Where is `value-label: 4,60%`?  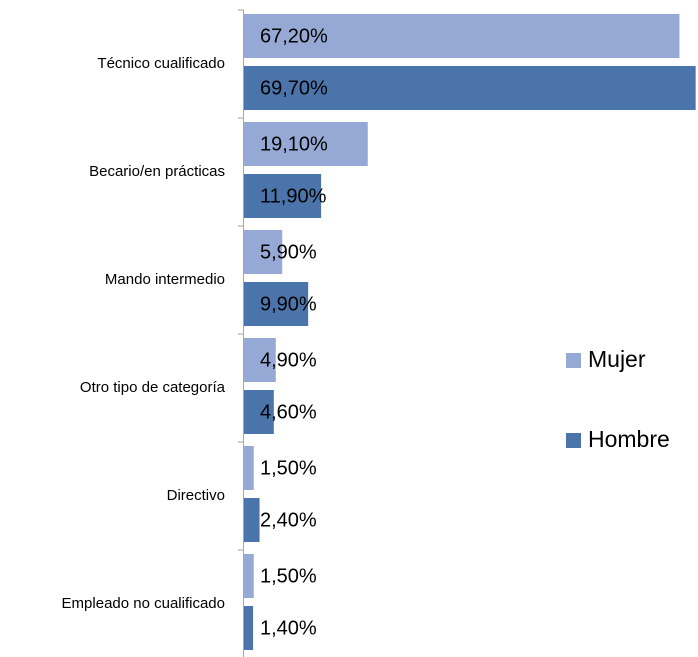
value-label: 4,60% is located at coordinates (288, 412).